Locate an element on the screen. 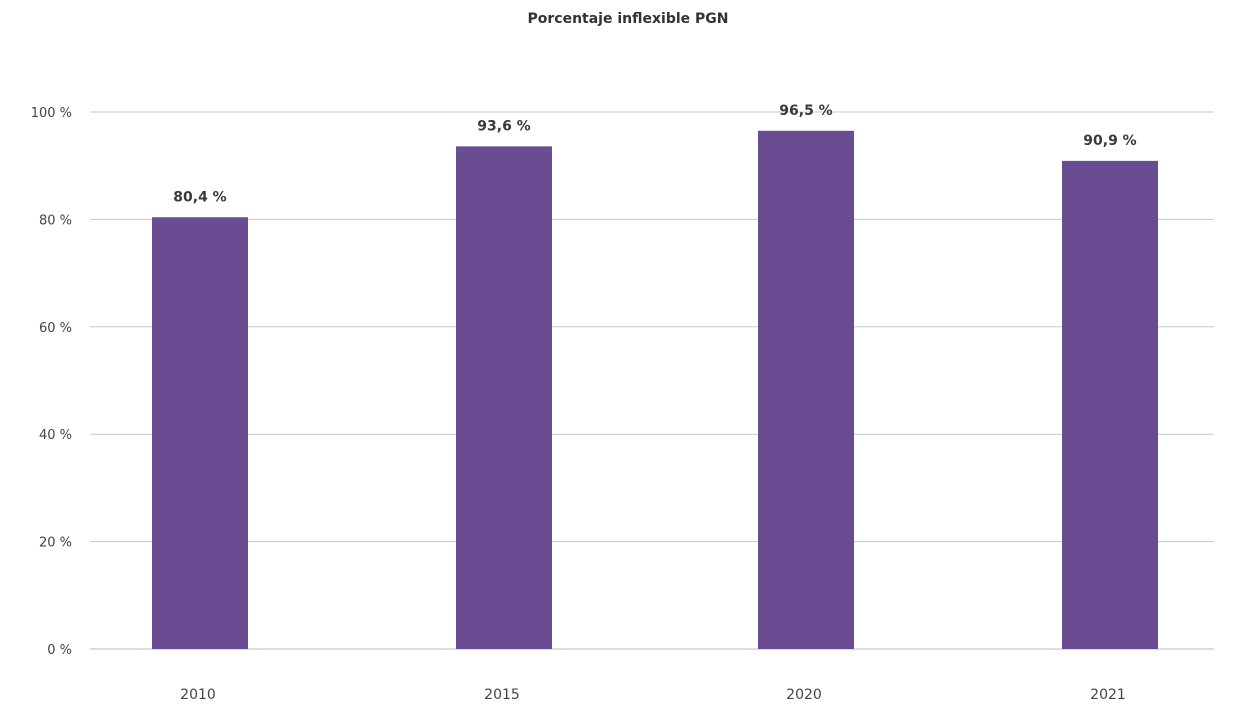  data-label-2015: 93,6 % is located at coordinates (503, 126).